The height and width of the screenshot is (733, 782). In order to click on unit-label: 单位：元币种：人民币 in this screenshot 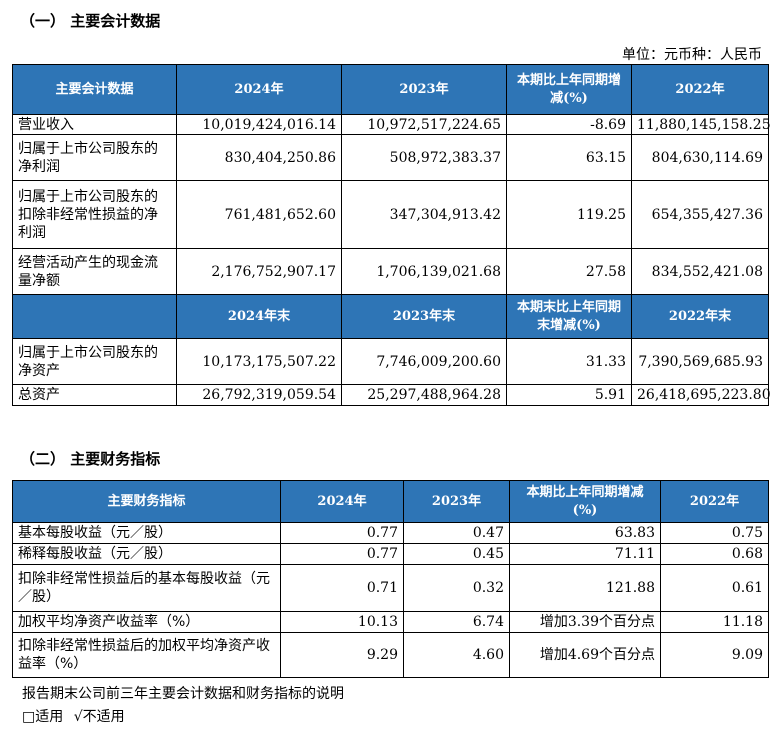, I will do `click(692, 55)`.